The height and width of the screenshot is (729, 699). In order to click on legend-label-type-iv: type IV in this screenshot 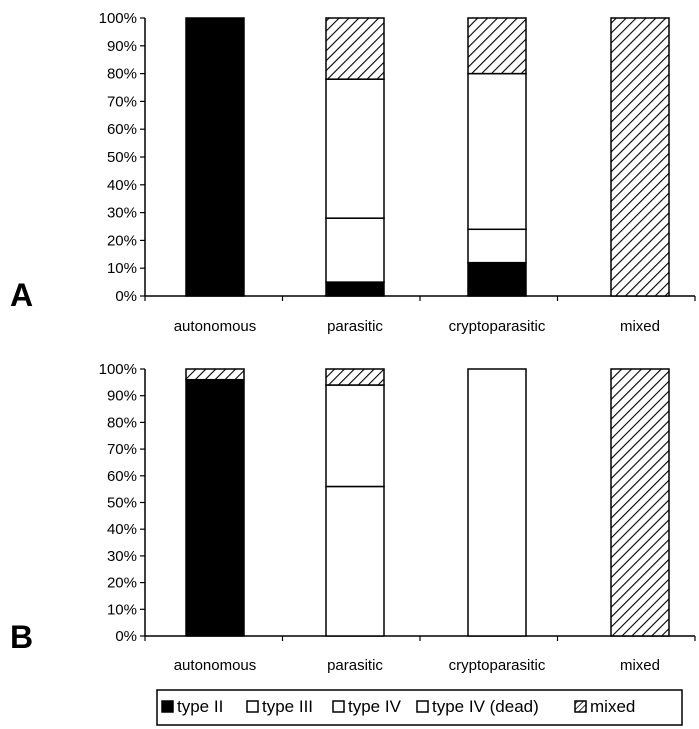, I will do `click(375, 706)`.